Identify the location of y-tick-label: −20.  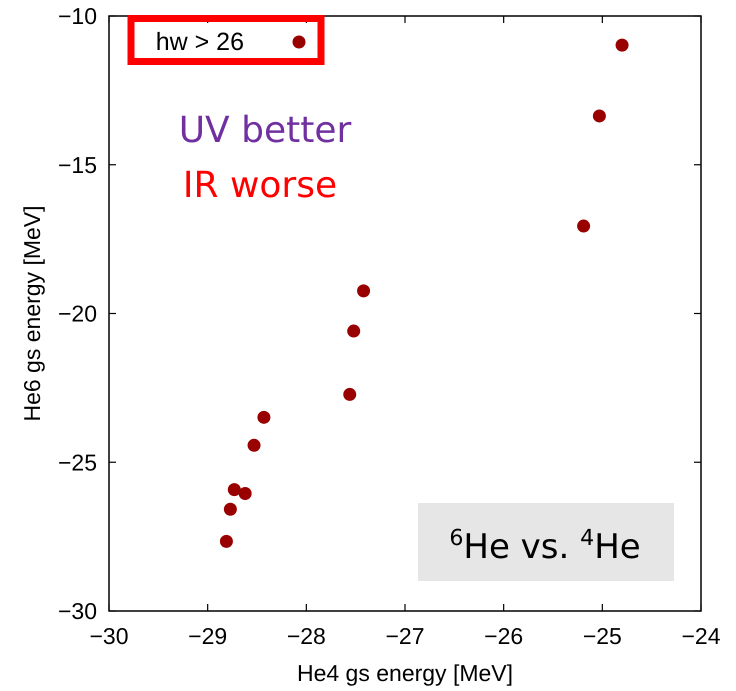
(77, 313).